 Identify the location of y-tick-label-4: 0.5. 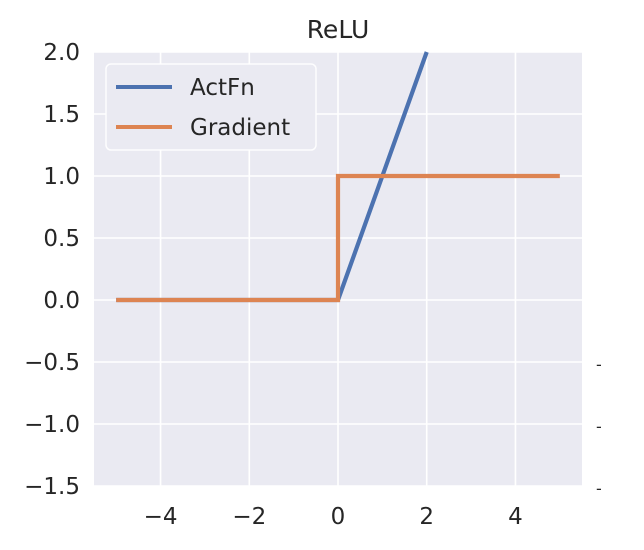
(61, 239).